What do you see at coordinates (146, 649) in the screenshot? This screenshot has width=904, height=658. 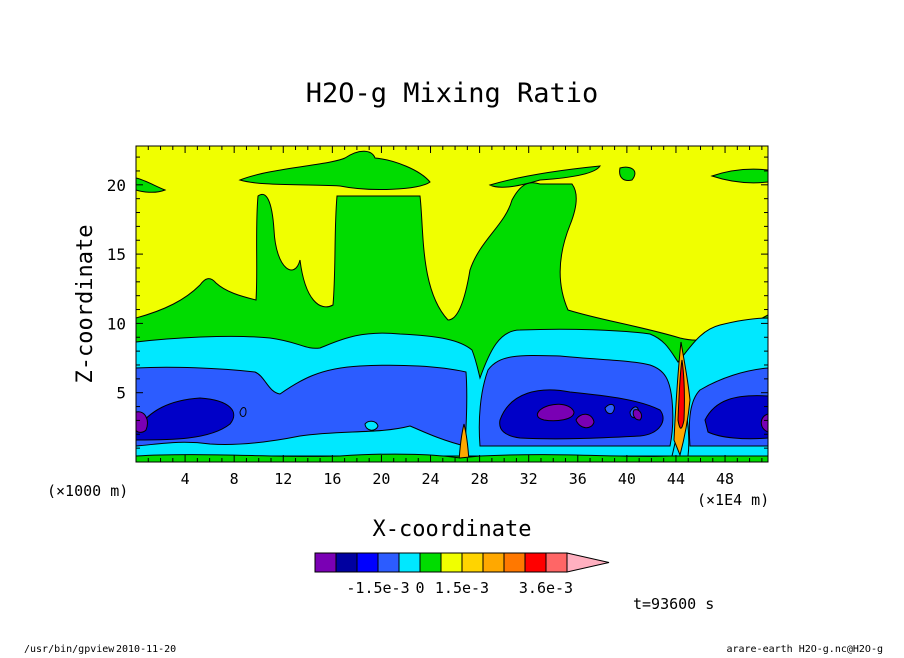 I see `footer-date: 2010-11-20` at bounding box center [146, 649].